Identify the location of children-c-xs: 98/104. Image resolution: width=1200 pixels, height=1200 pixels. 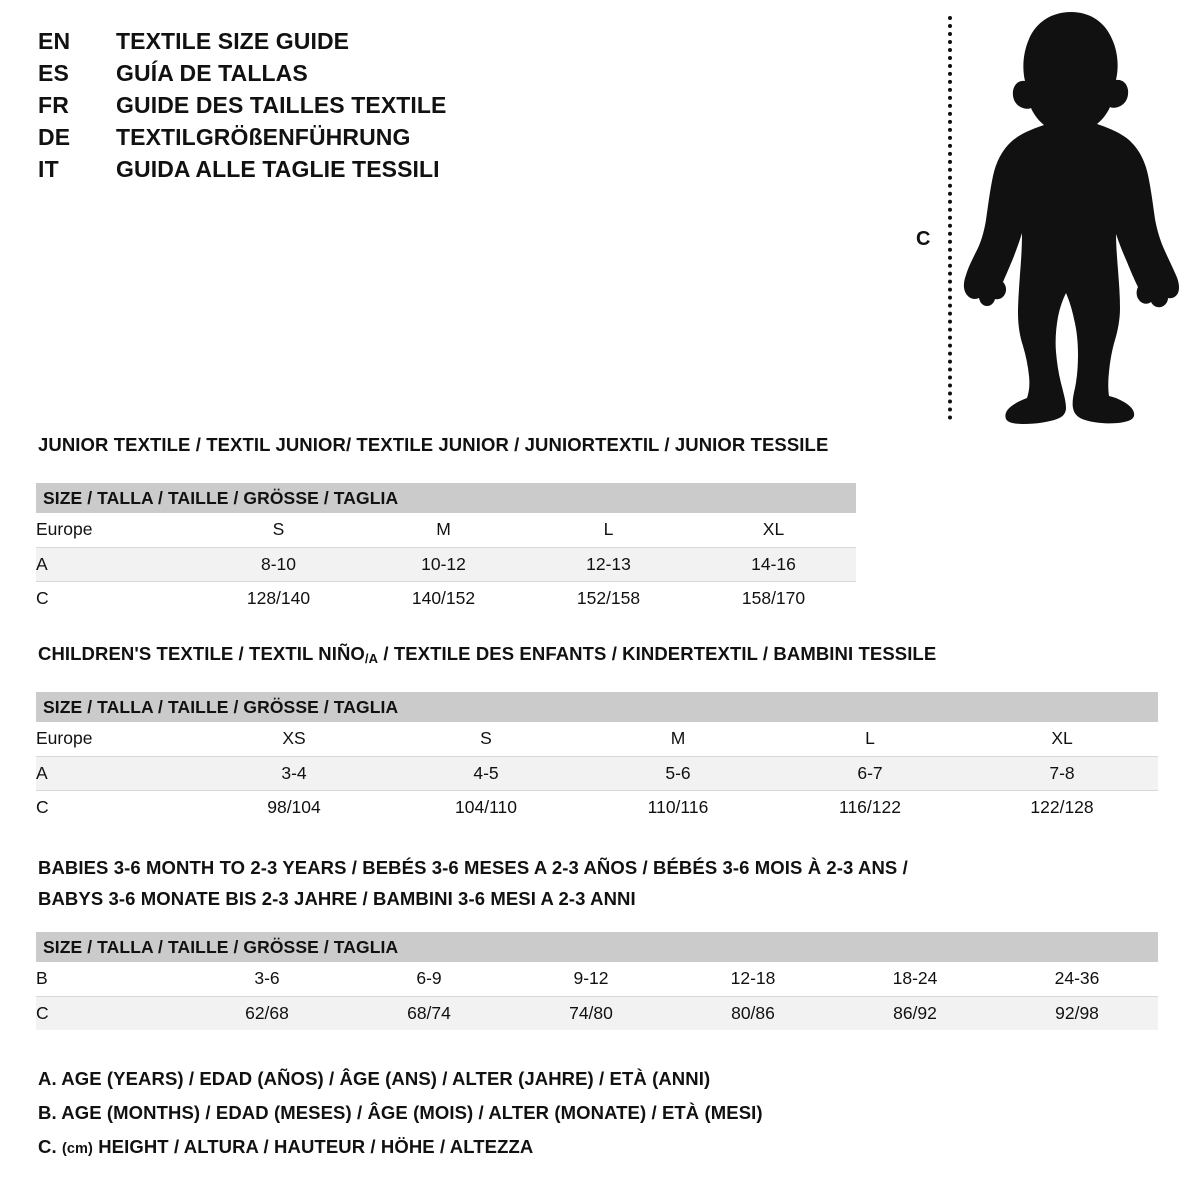
(294, 806).